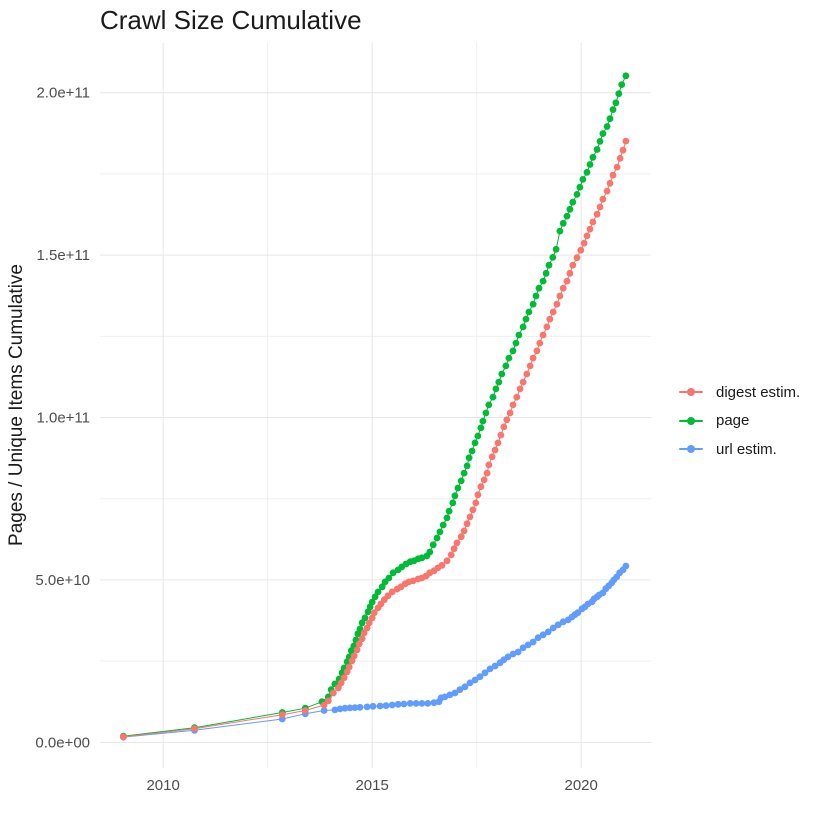  I want to click on y-axis-title: Pages / Unique Items Cumulative, so click(16, 405).